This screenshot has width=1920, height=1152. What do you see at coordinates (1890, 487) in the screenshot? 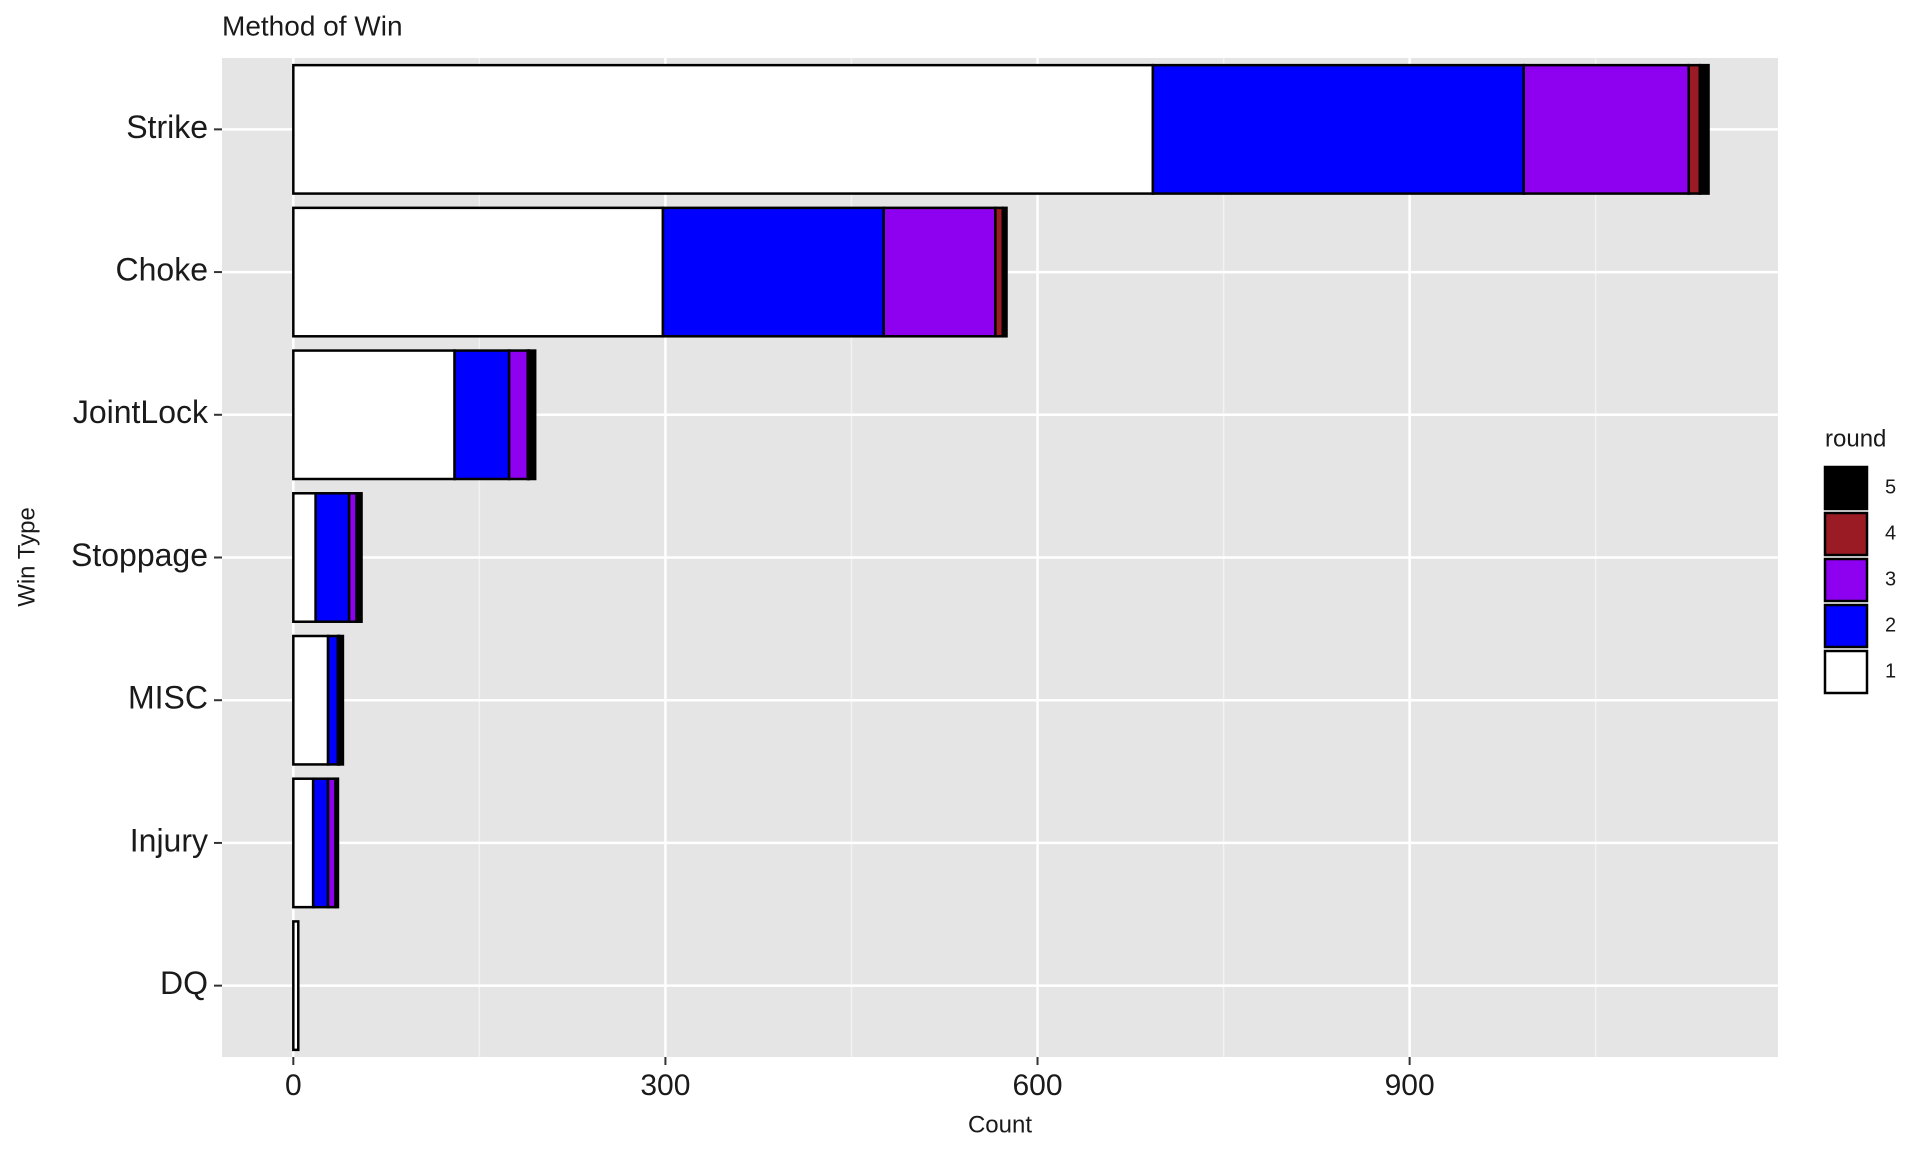
I see `legend-label: 5` at bounding box center [1890, 487].